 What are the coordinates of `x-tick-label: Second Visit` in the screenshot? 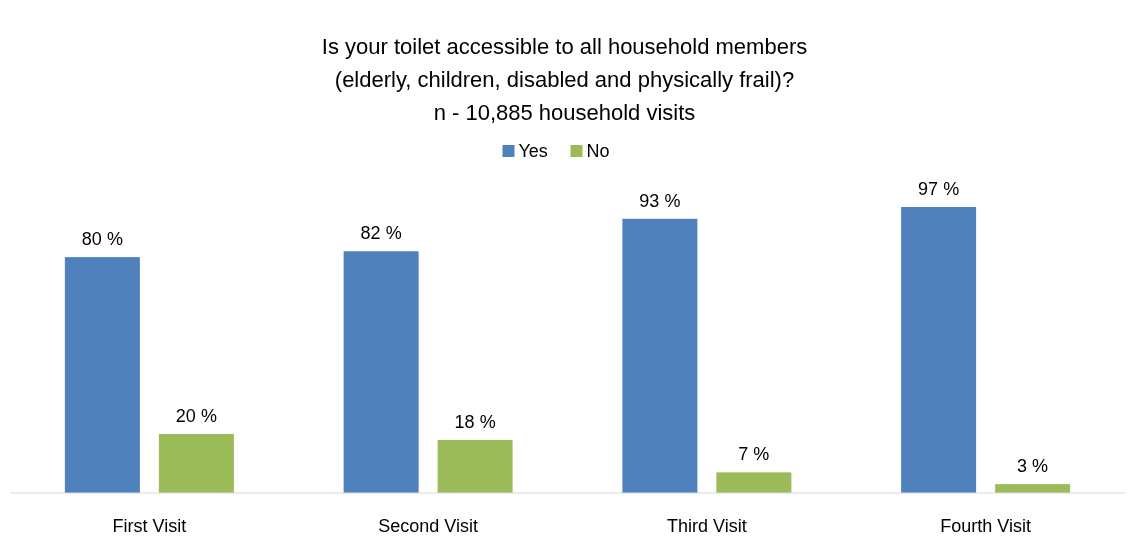 It's located at (428, 526).